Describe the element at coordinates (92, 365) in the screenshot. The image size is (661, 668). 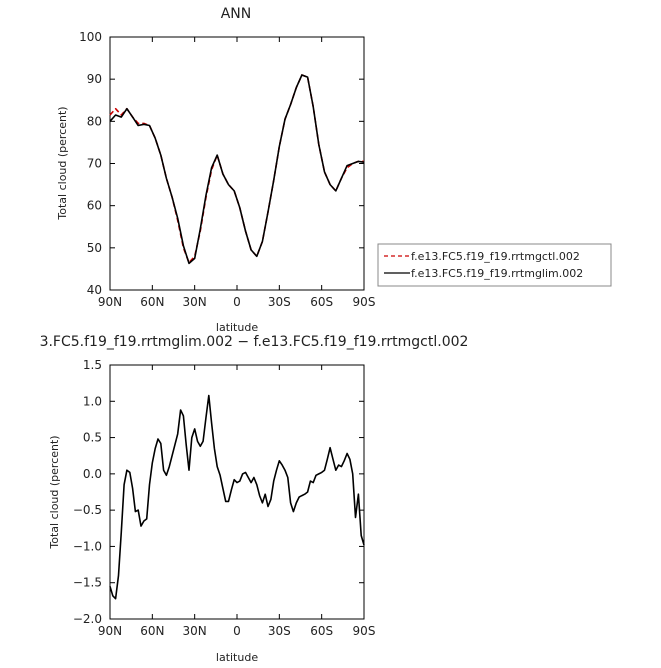
I see `y-tick-label: 1.5` at that location.